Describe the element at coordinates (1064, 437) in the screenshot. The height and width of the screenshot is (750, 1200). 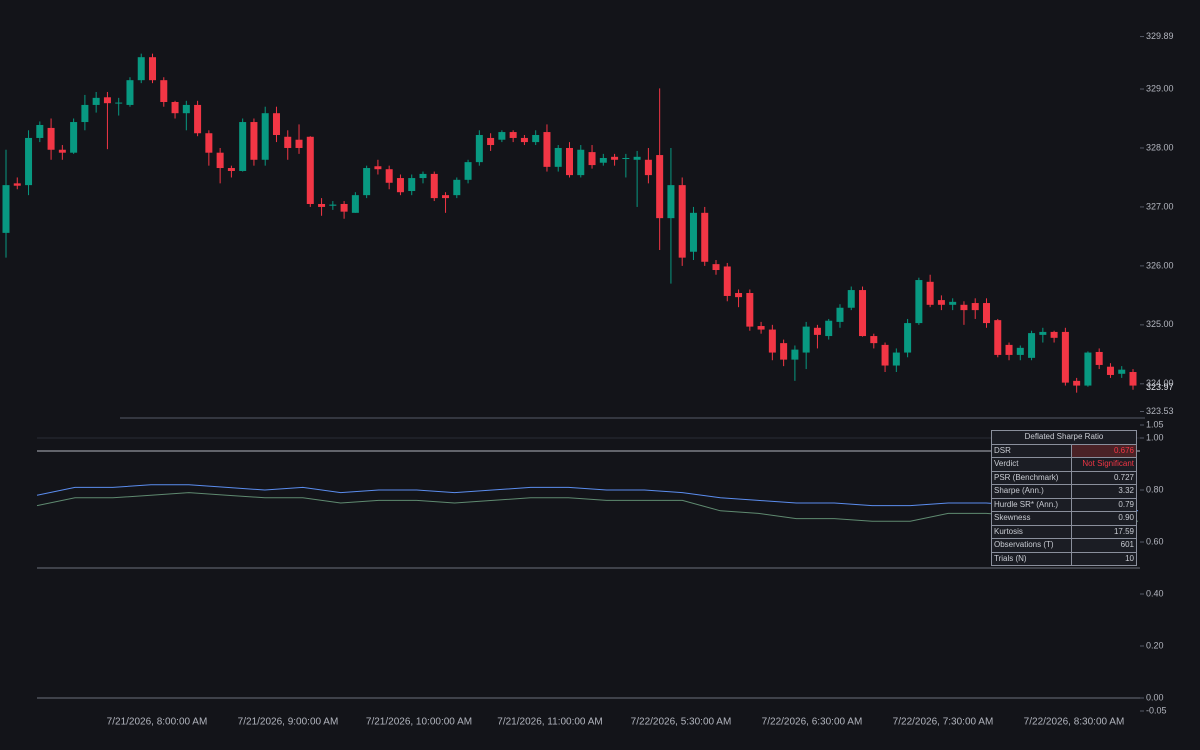
I see `table-title: Deflated Sharpe Ratio` at that location.